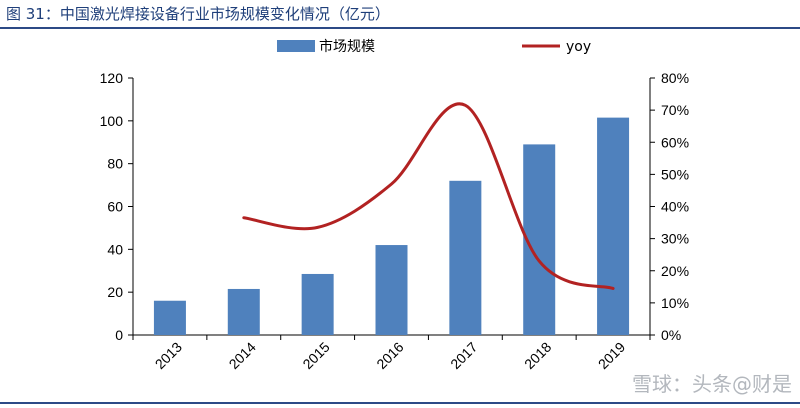 The image size is (800, 408). What do you see at coordinates (613, 226) in the screenshot?
I see `bar-2019` at bounding box center [613, 226].